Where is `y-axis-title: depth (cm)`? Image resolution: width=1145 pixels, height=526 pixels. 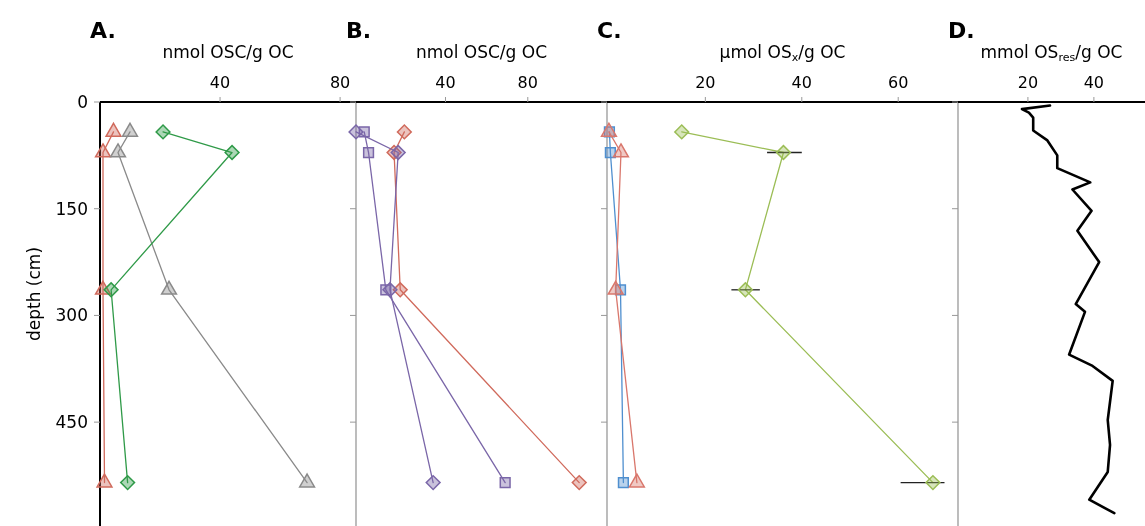
y-axis-title: depth (cm) is located at coordinates (34, 294).